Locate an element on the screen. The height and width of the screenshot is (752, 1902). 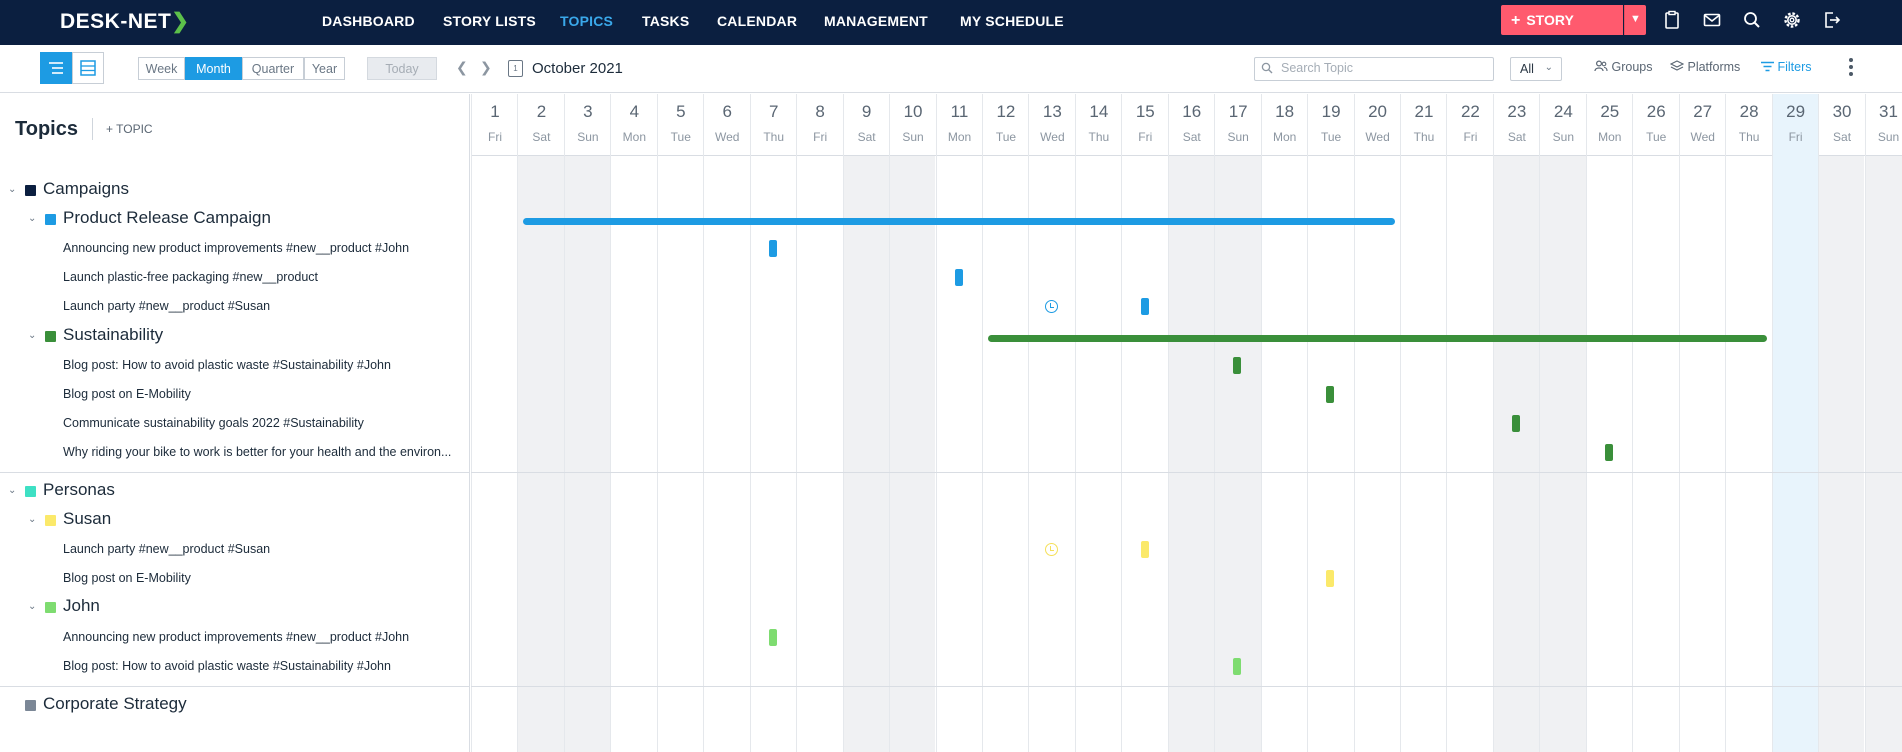
range-year-button: Year is located at coordinates (324, 68).